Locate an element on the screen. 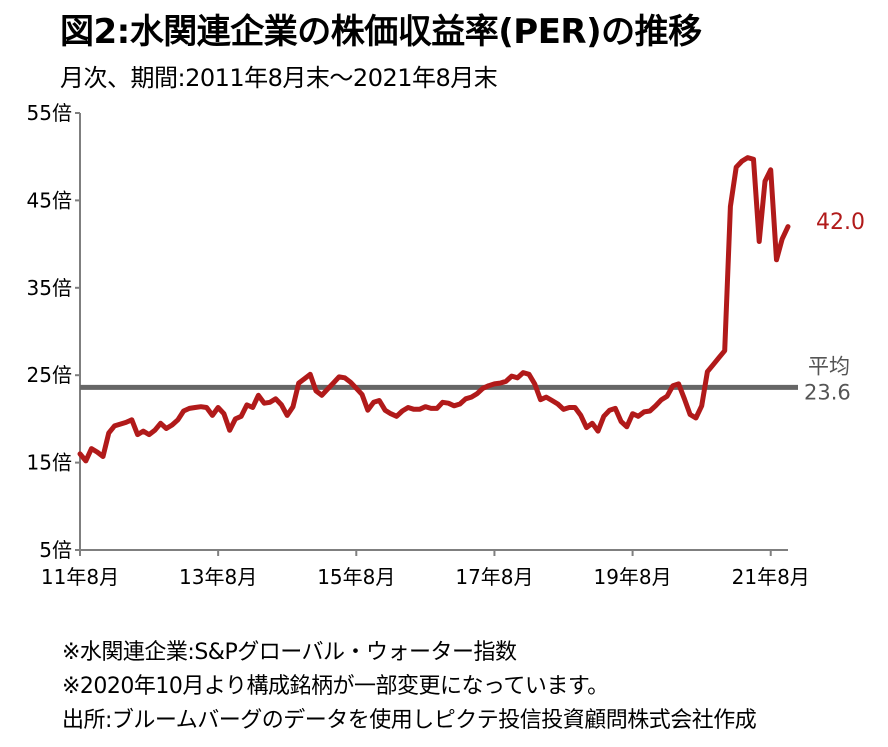 The height and width of the screenshot is (747, 888). y-tick-label: 5倍 is located at coordinates (55, 550).